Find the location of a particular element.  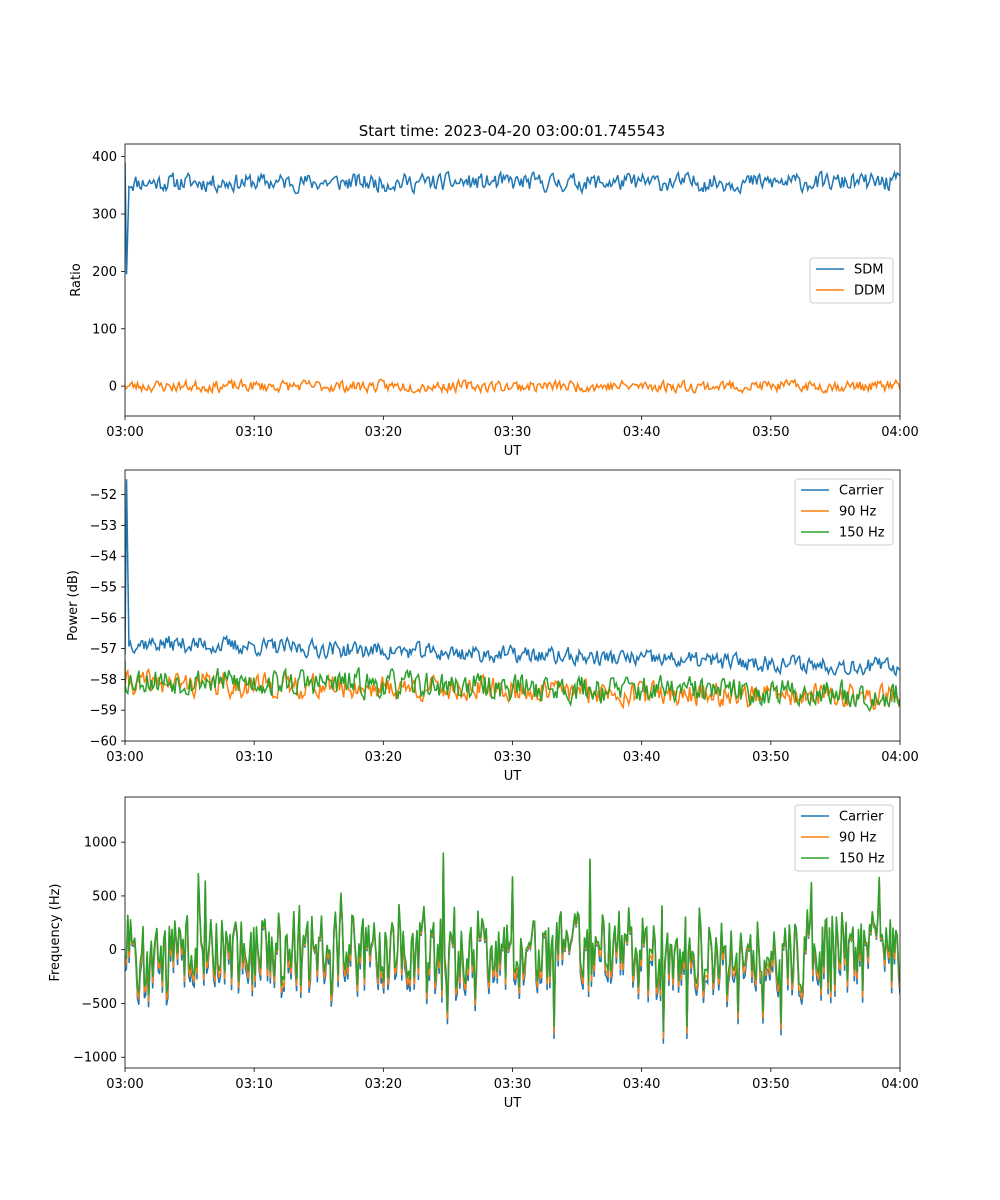

y-tick-label: −55 is located at coordinates (103, 588).